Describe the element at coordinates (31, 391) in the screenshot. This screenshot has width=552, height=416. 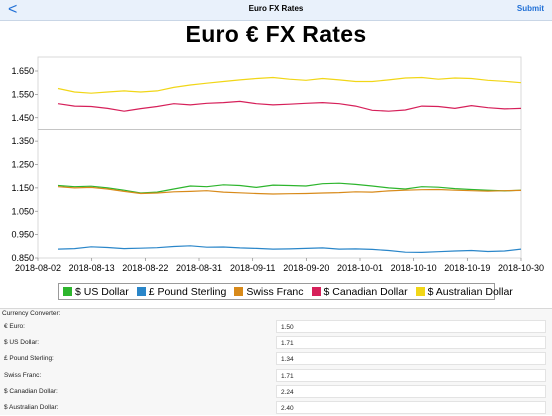
I see `converter-label: $ Canadian Dollar:` at that location.